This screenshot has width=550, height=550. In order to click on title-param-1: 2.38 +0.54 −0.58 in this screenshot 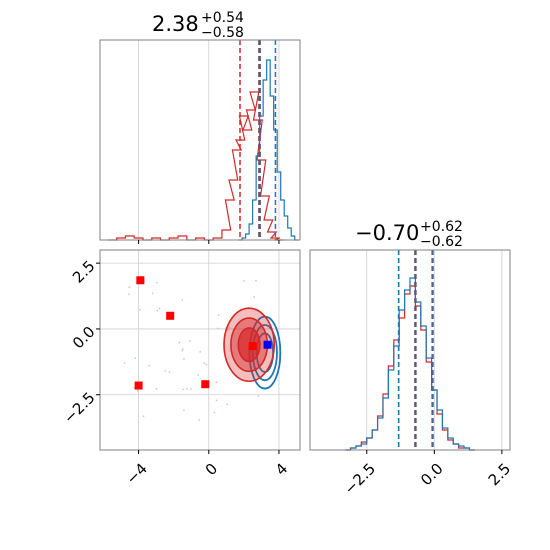, I will do `click(198, 25)`.